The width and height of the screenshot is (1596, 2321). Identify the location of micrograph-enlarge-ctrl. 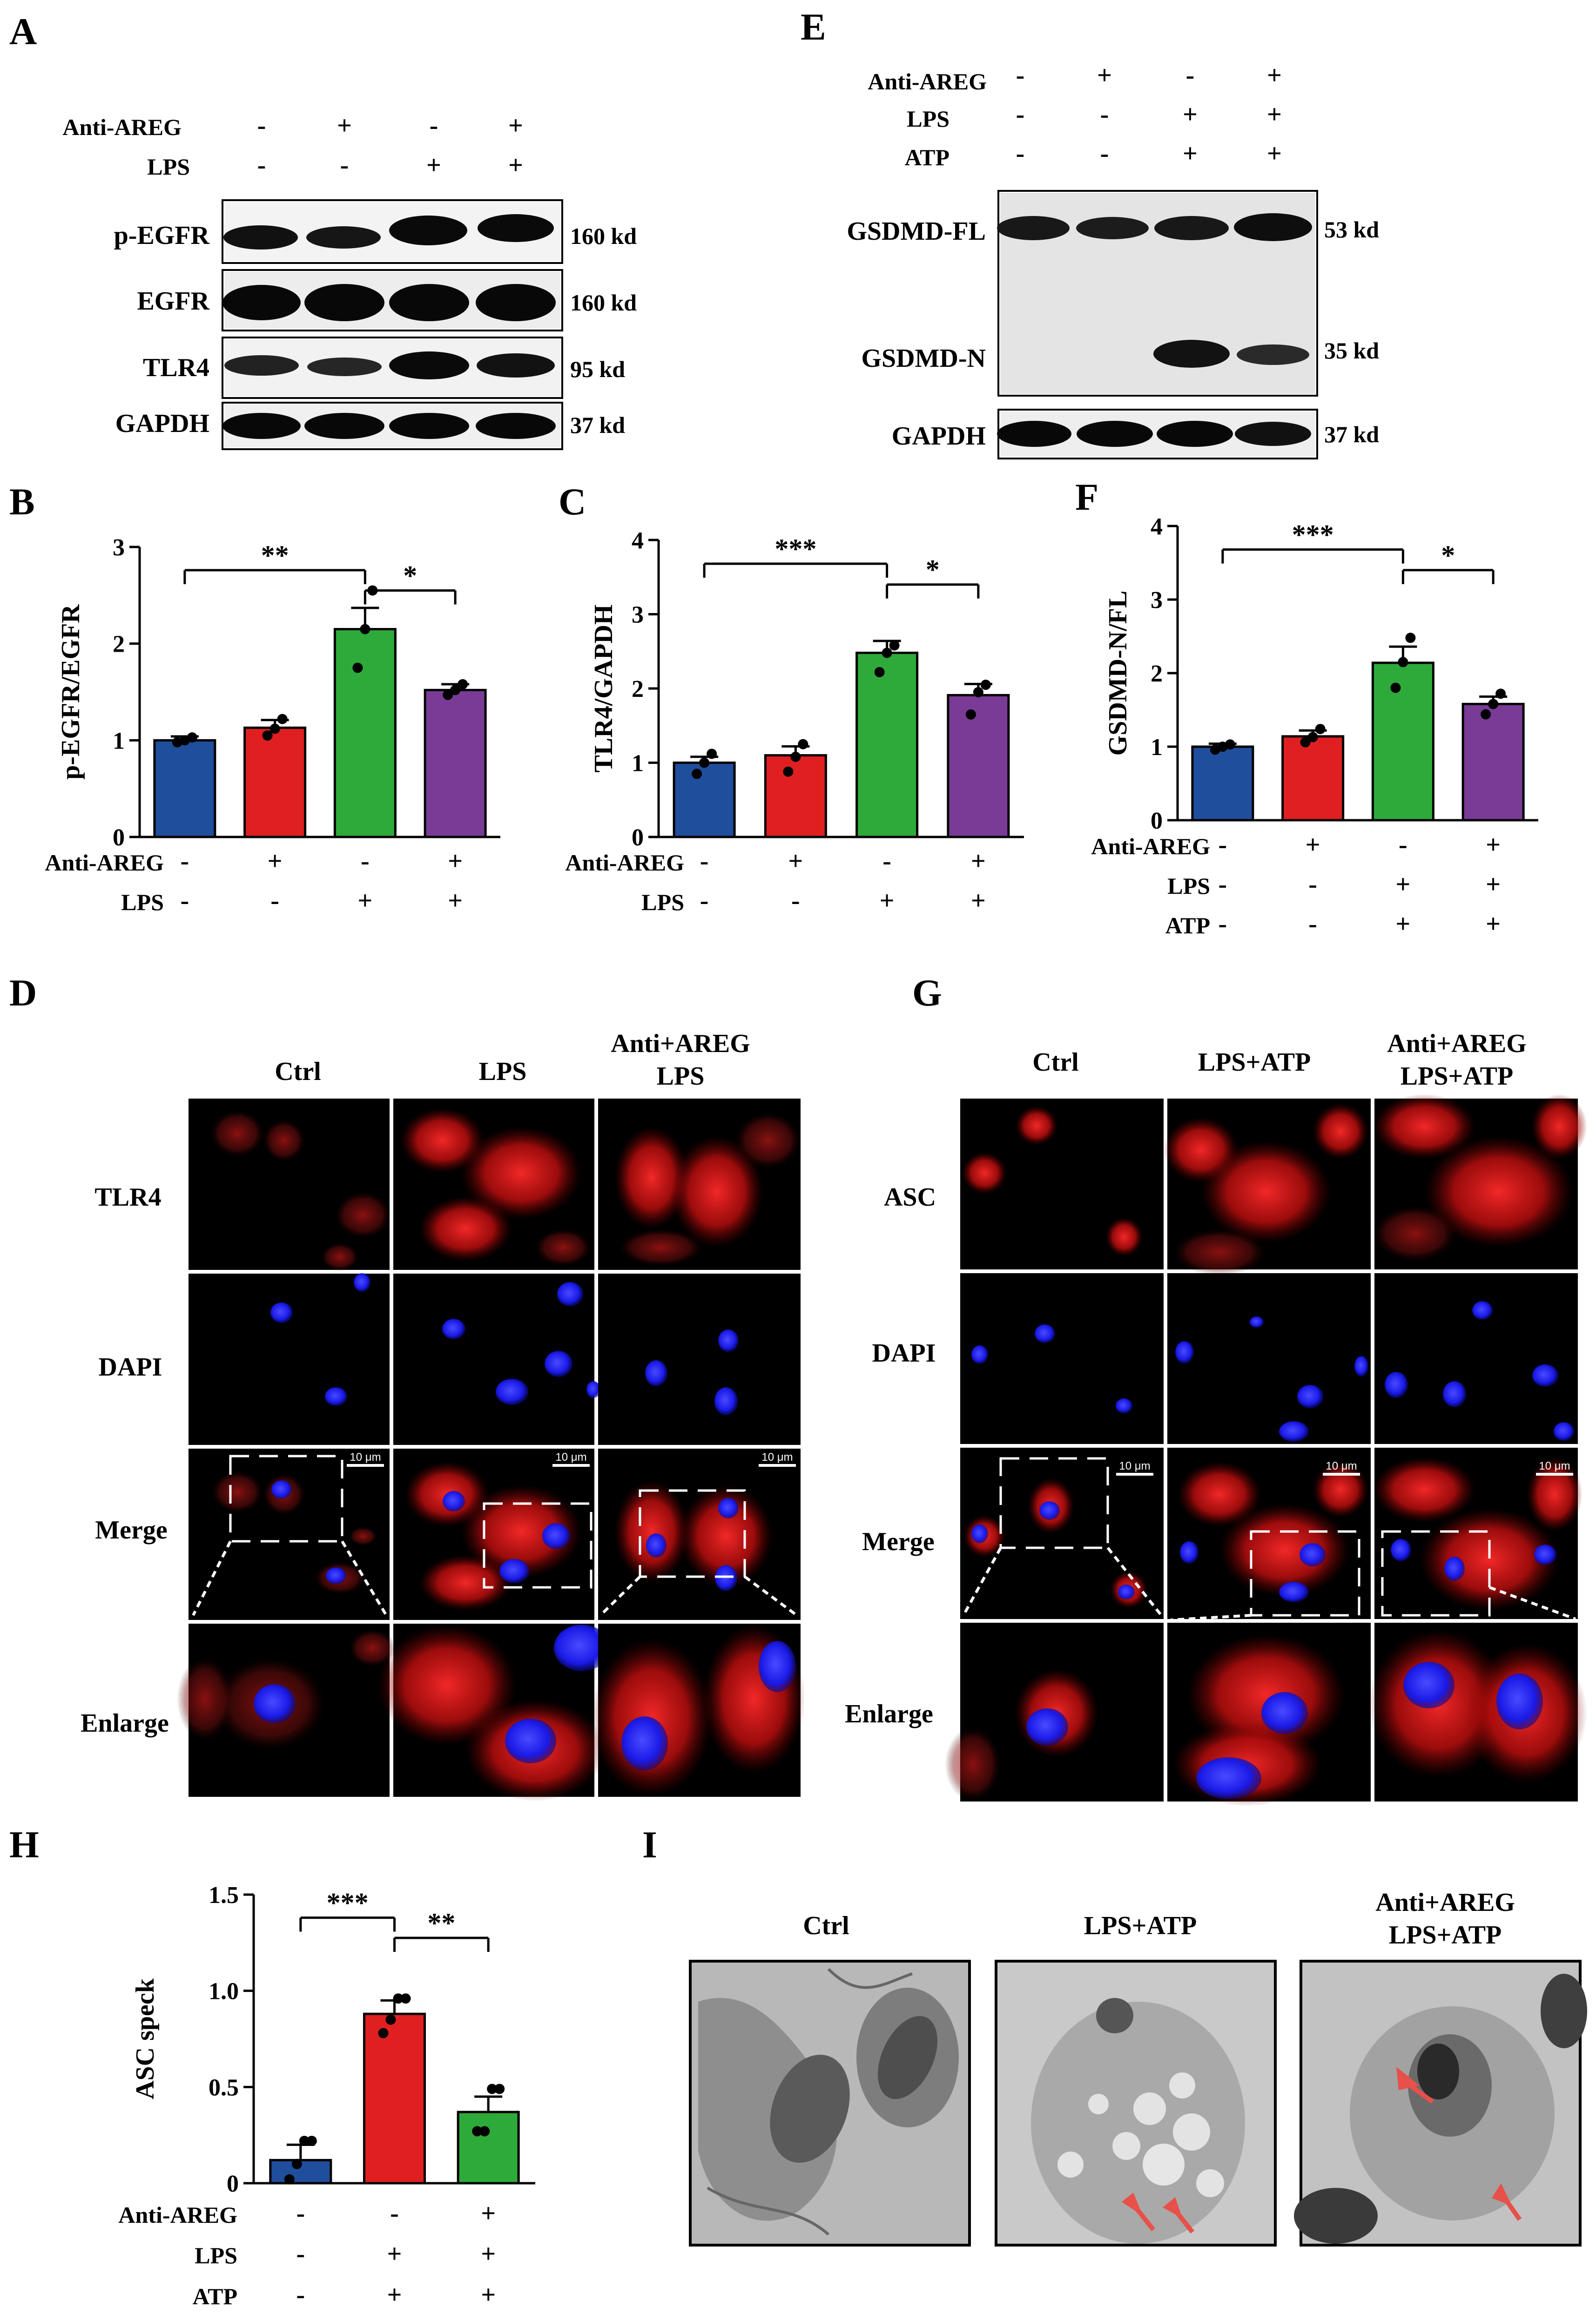
(286, 1710).